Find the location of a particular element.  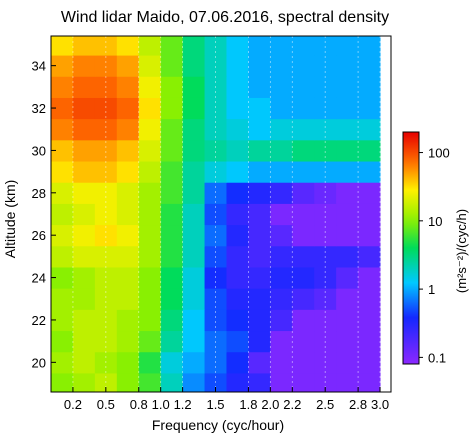

y-axis-ticks: 20 22 24 26 28 30 32 34 is located at coordinates (44, 214).